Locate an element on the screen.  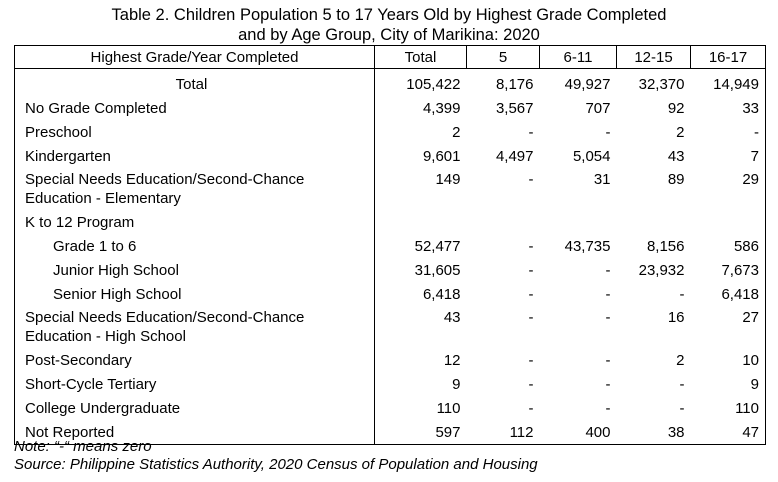
table-row: Kindergarten 9,601 4,497 5,054 43 7 is located at coordinates (390, 156).